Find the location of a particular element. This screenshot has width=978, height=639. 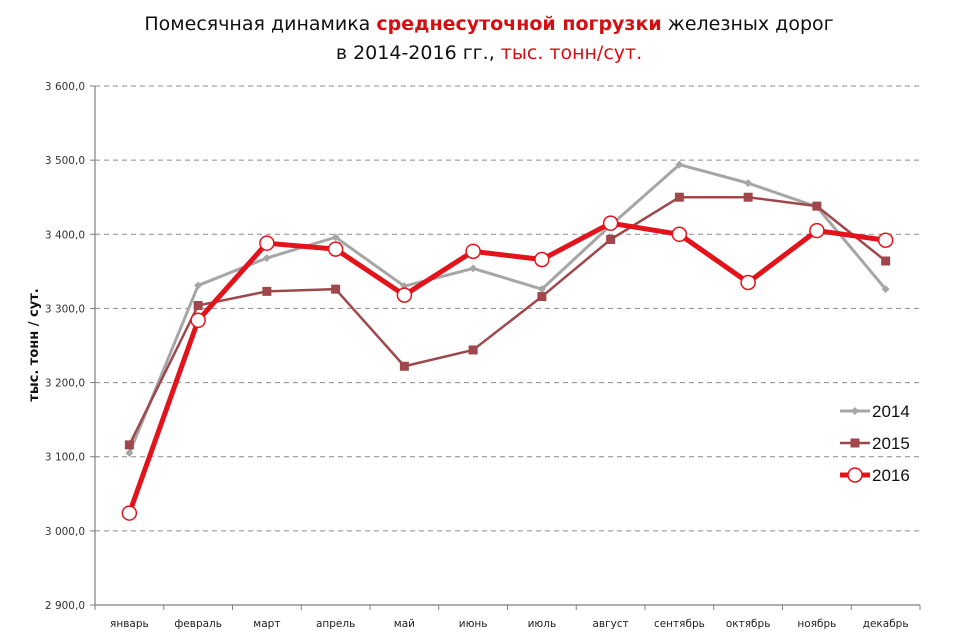

x-tick-label: март is located at coordinates (266, 624).